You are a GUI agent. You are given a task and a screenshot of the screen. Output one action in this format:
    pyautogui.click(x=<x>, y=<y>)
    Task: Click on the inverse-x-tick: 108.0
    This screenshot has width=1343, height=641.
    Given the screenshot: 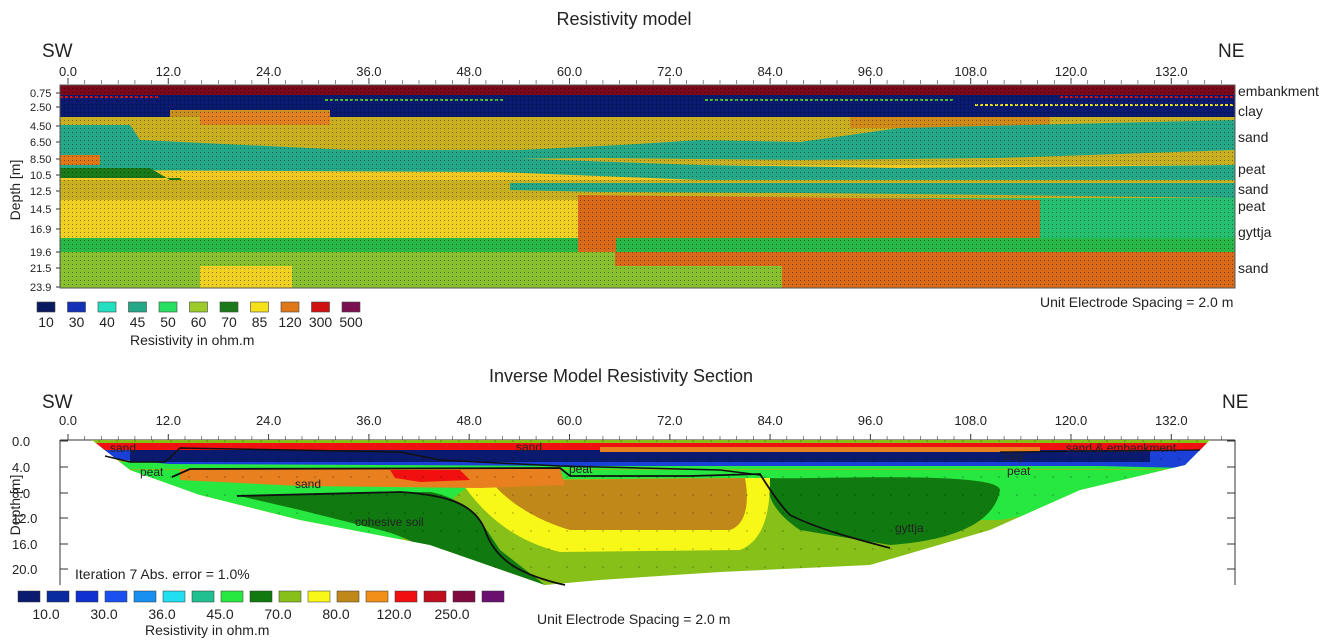 What is the action you would take?
    pyautogui.click(x=970, y=420)
    